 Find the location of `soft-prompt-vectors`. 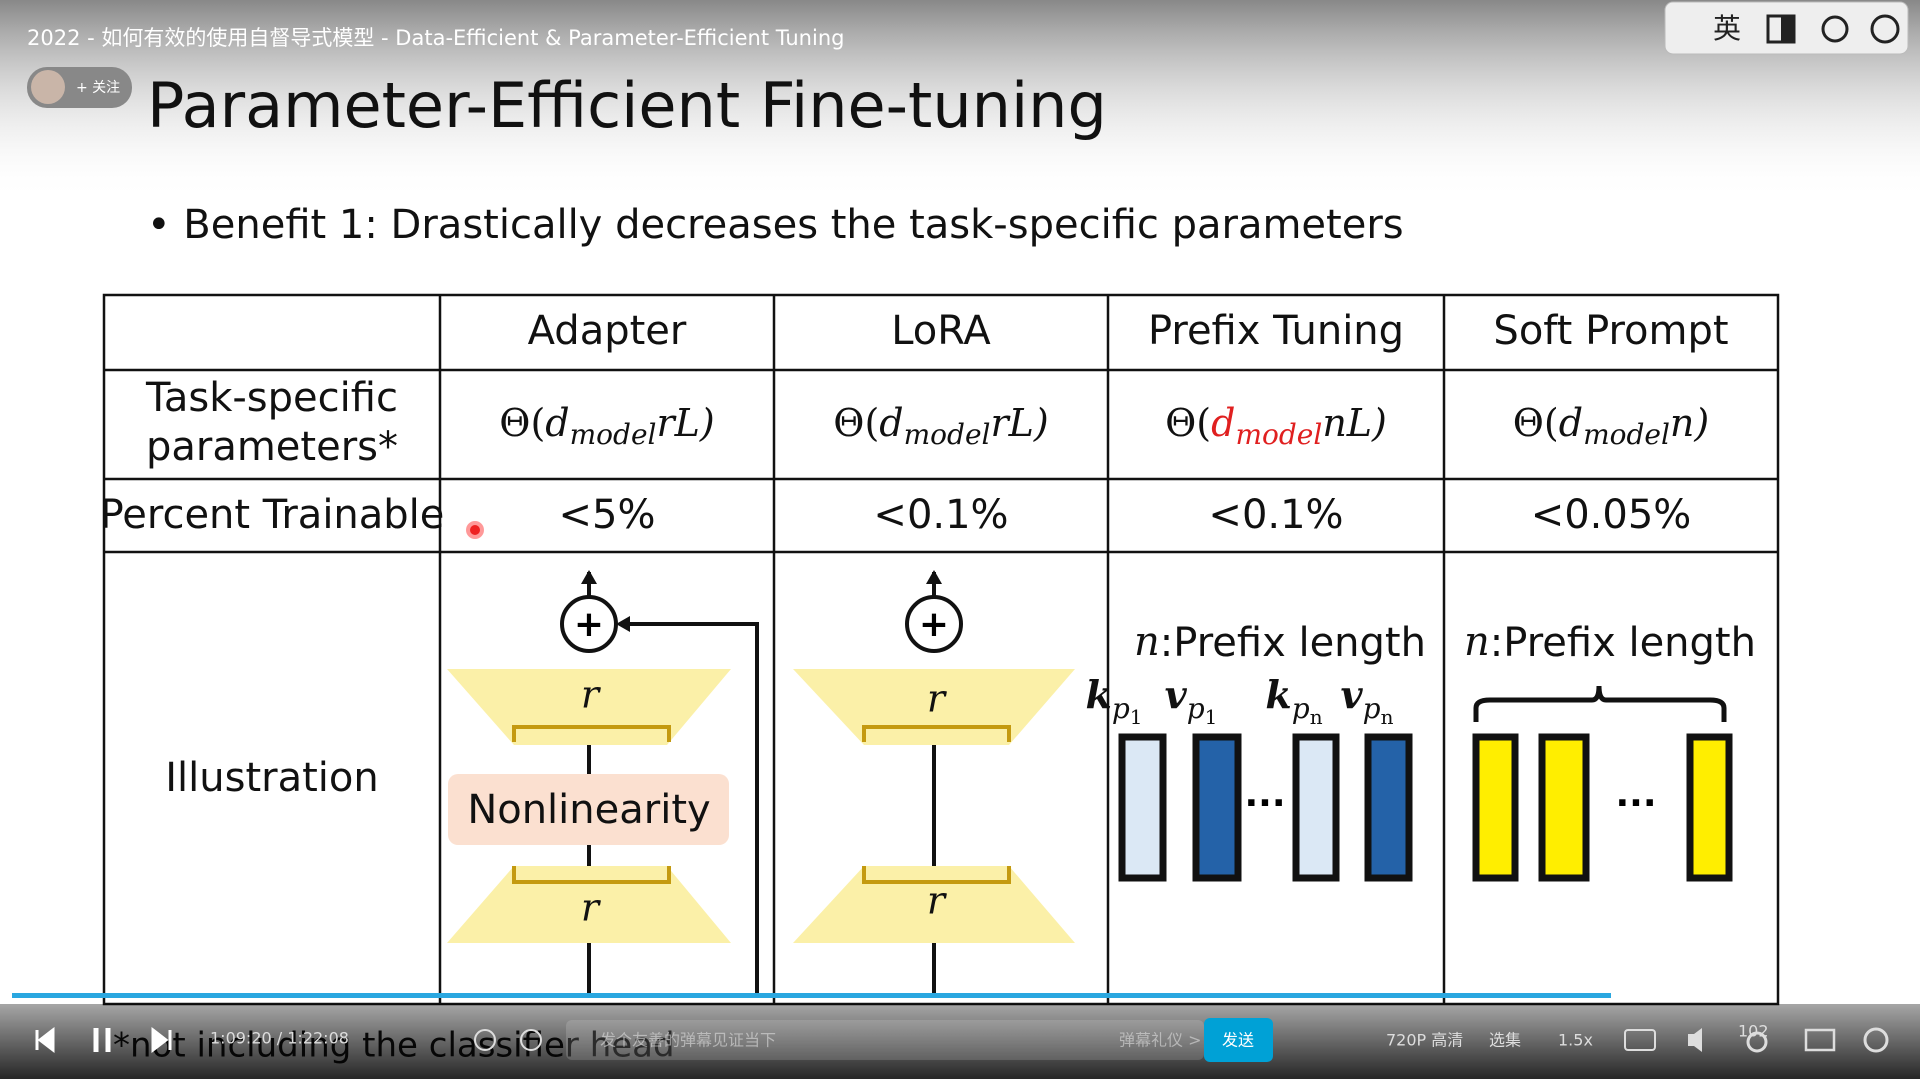

soft-prompt-vectors is located at coordinates (1602, 783).